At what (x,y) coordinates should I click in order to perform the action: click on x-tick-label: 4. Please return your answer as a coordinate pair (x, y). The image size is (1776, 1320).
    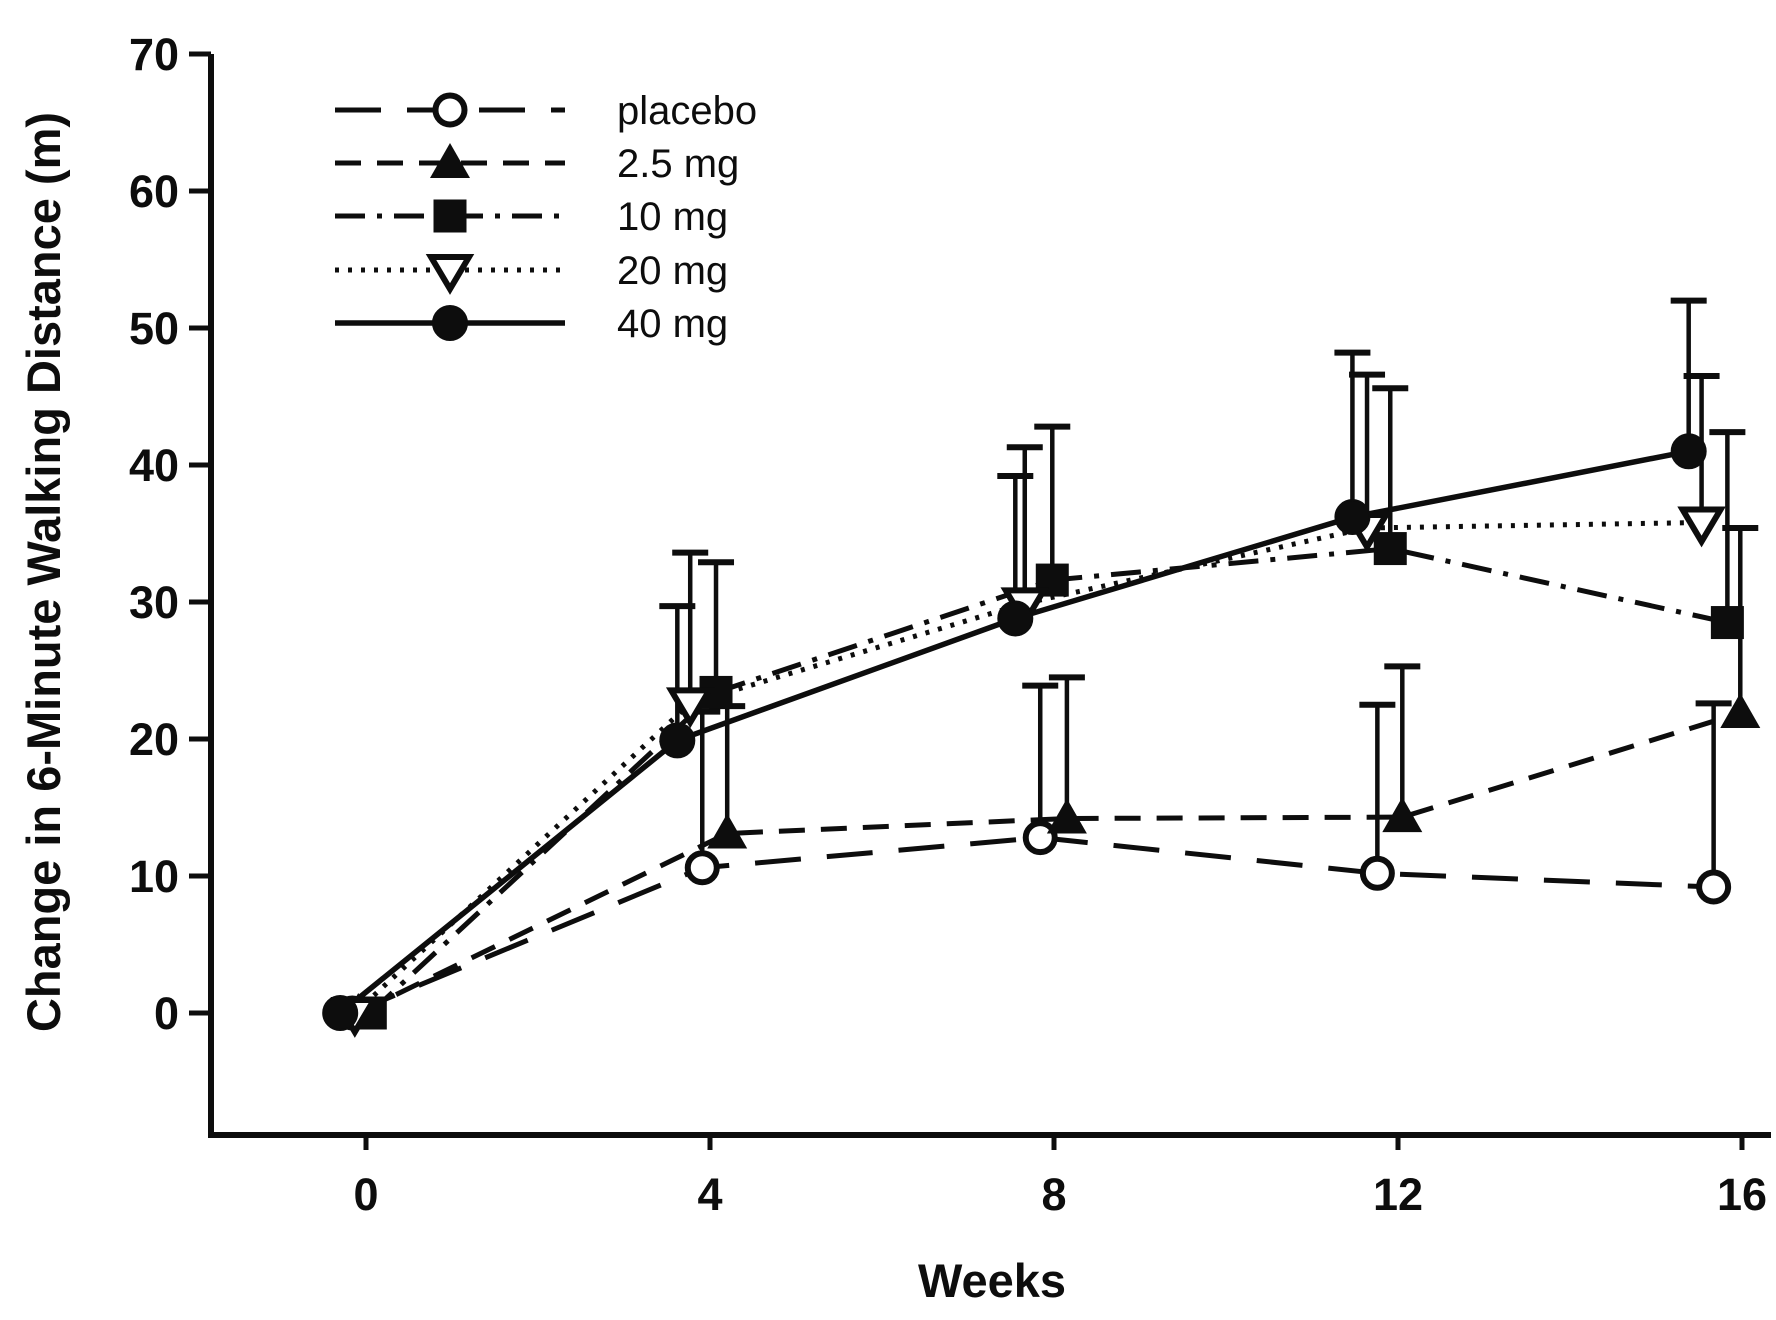
    Looking at the image, I should click on (709, 1194).